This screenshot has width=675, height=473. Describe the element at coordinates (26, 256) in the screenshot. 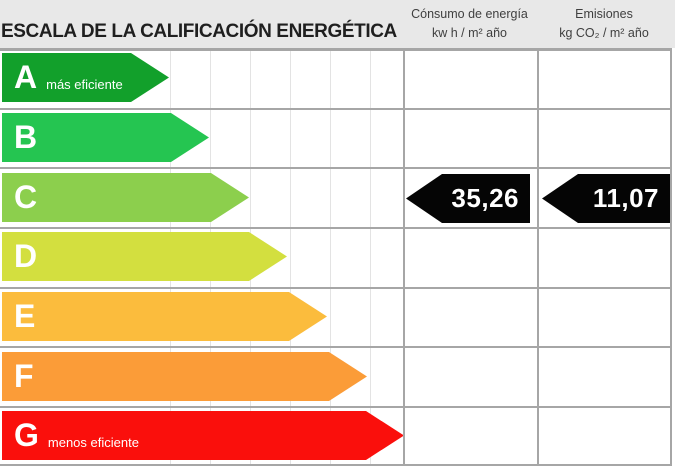

I see `rating-letter-d: D` at that location.